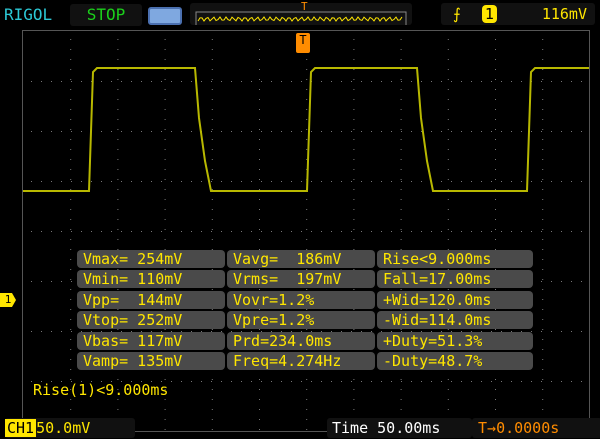 Image resolution: width=600 pixels, height=439 pixels. I want to click on measurement-cell: Vavg= 186mV, so click(301, 259).